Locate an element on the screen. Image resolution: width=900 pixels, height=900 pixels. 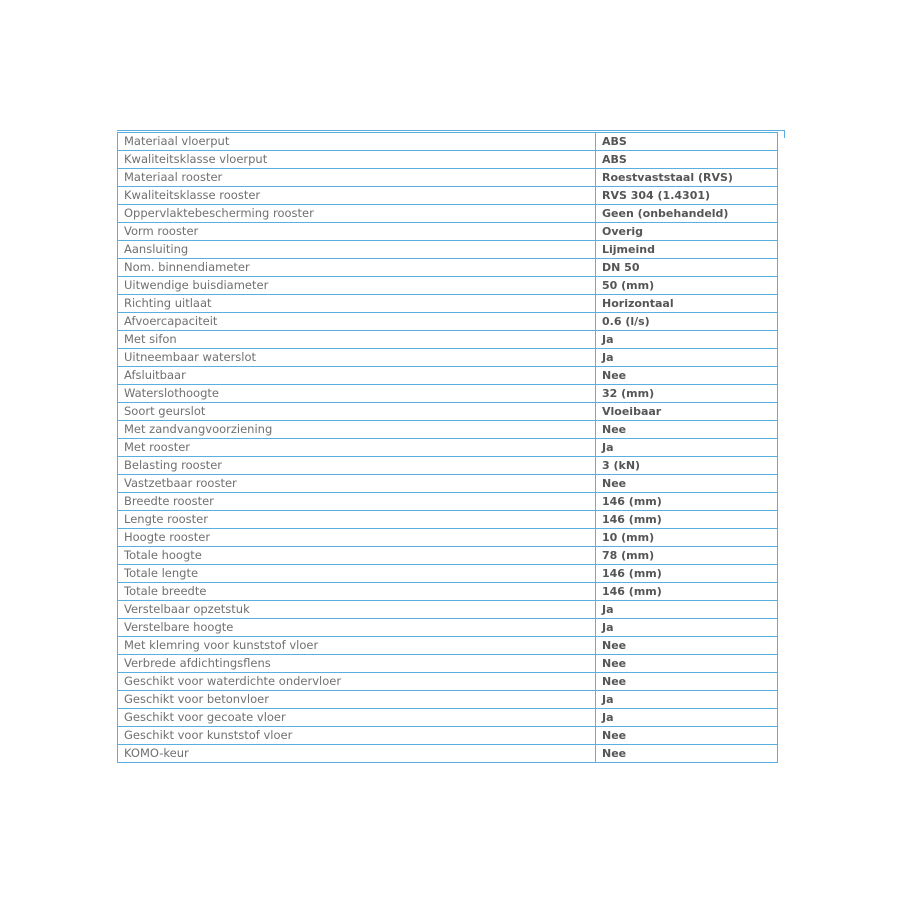
spec-label: Verstelbare hoogte is located at coordinates (356, 627).